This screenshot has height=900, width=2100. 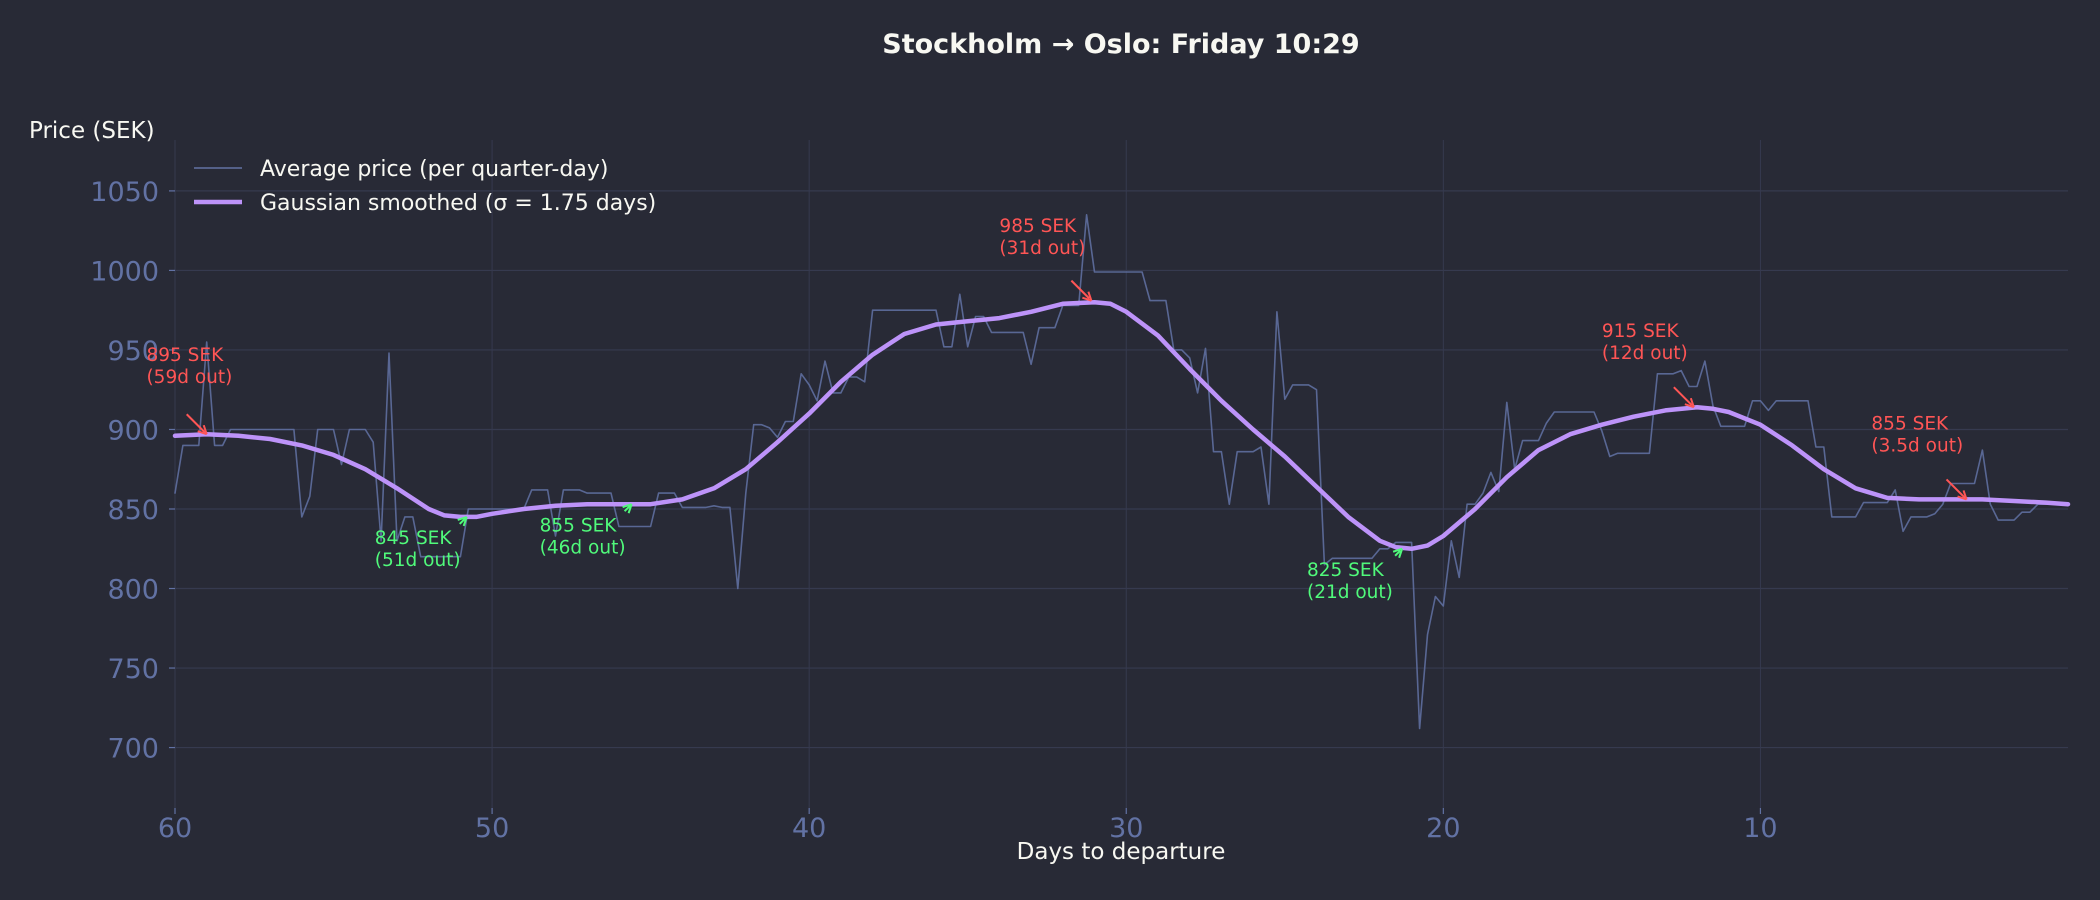 I want to click on x-axis-label: Days to departure, so click(x=1121, y=852).